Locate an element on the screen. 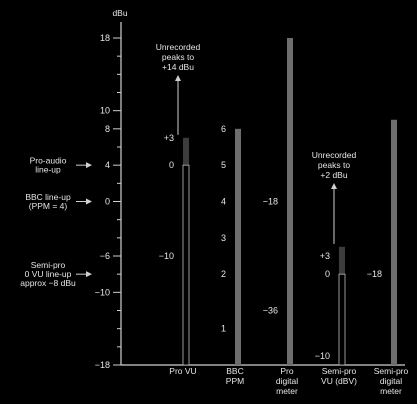  meter-scale-label: 3 is located at coordinates (223, 238).